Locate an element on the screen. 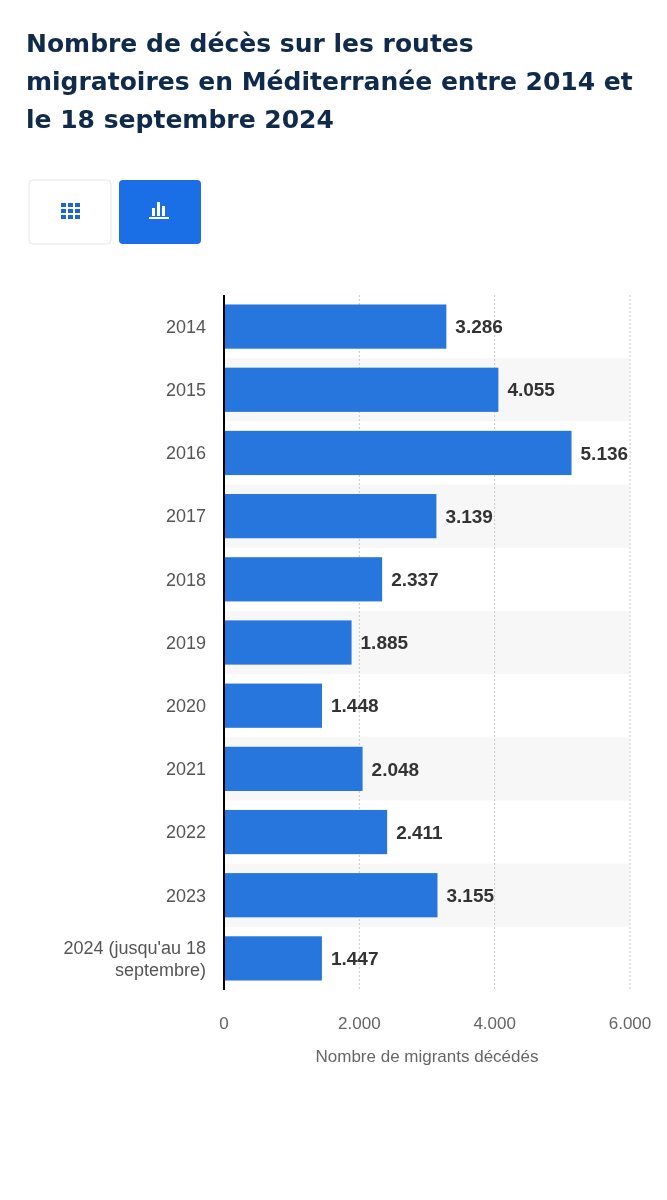 The height and width of the screenshot is (1200, 667). data-label: 1.885 is located at coordinates (384, 643).